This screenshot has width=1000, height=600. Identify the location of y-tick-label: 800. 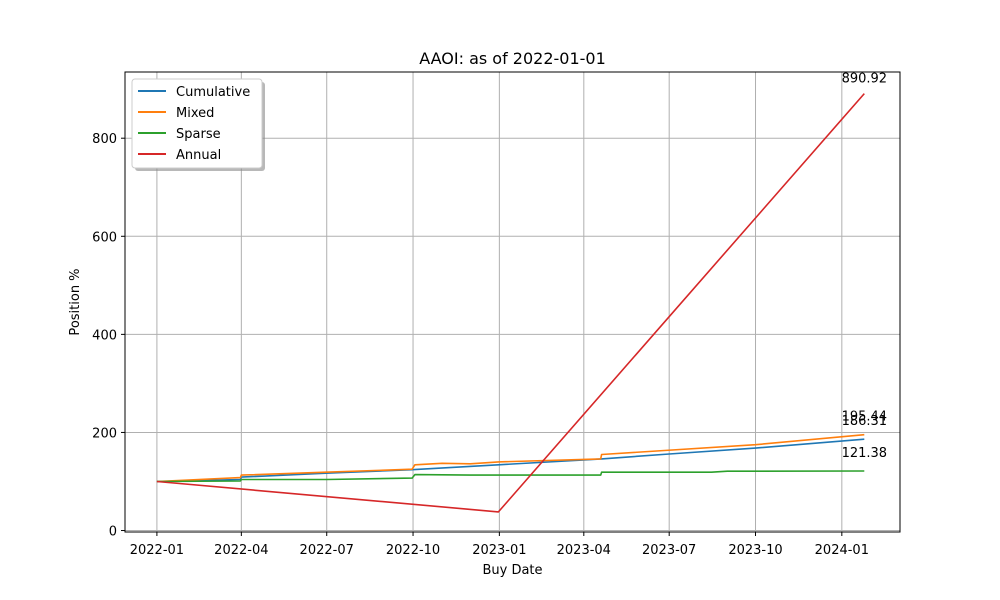
(104, 139).